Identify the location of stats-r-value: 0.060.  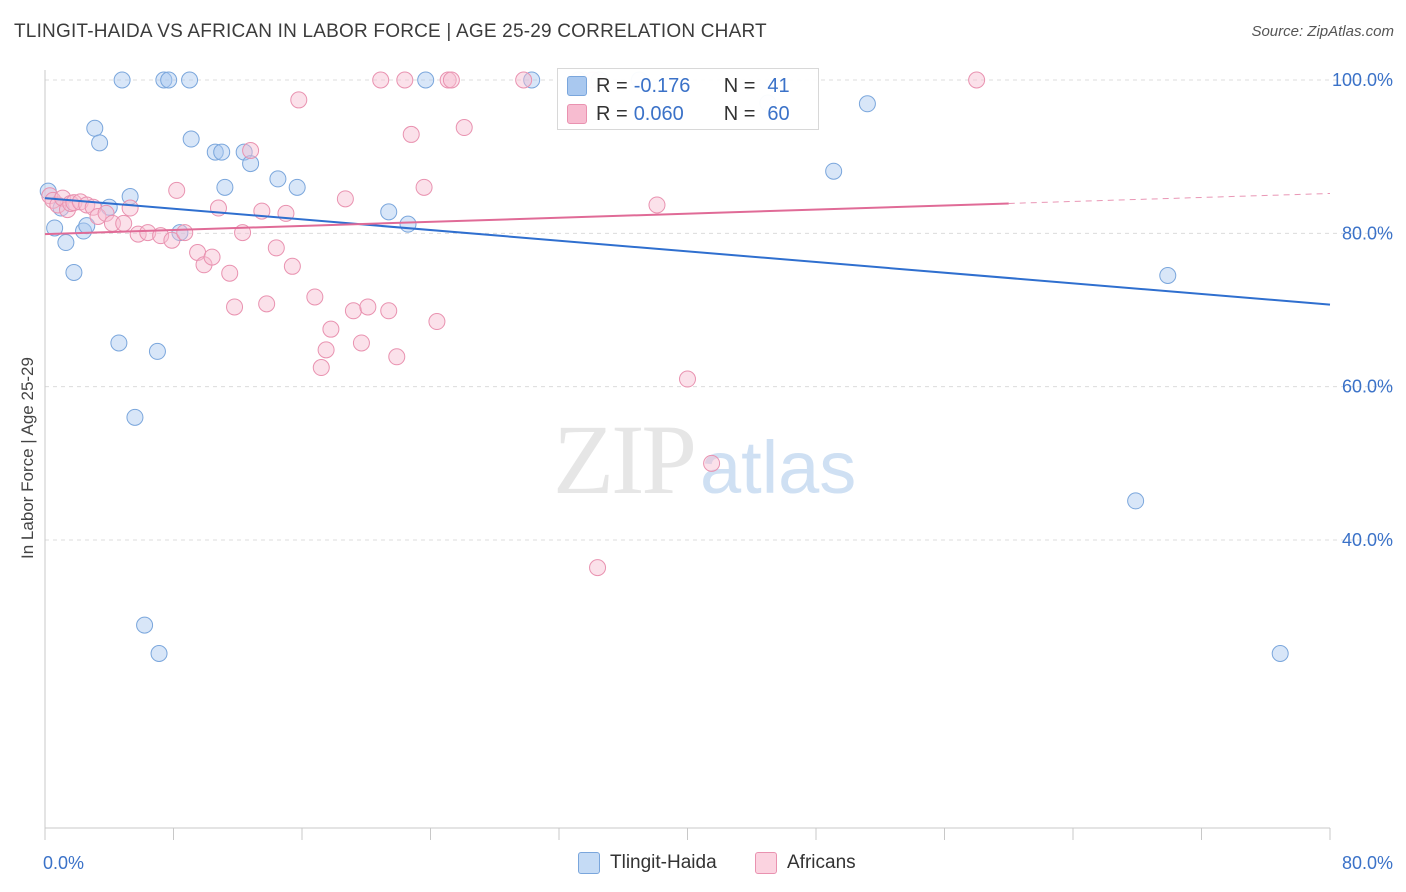
(658, 113).